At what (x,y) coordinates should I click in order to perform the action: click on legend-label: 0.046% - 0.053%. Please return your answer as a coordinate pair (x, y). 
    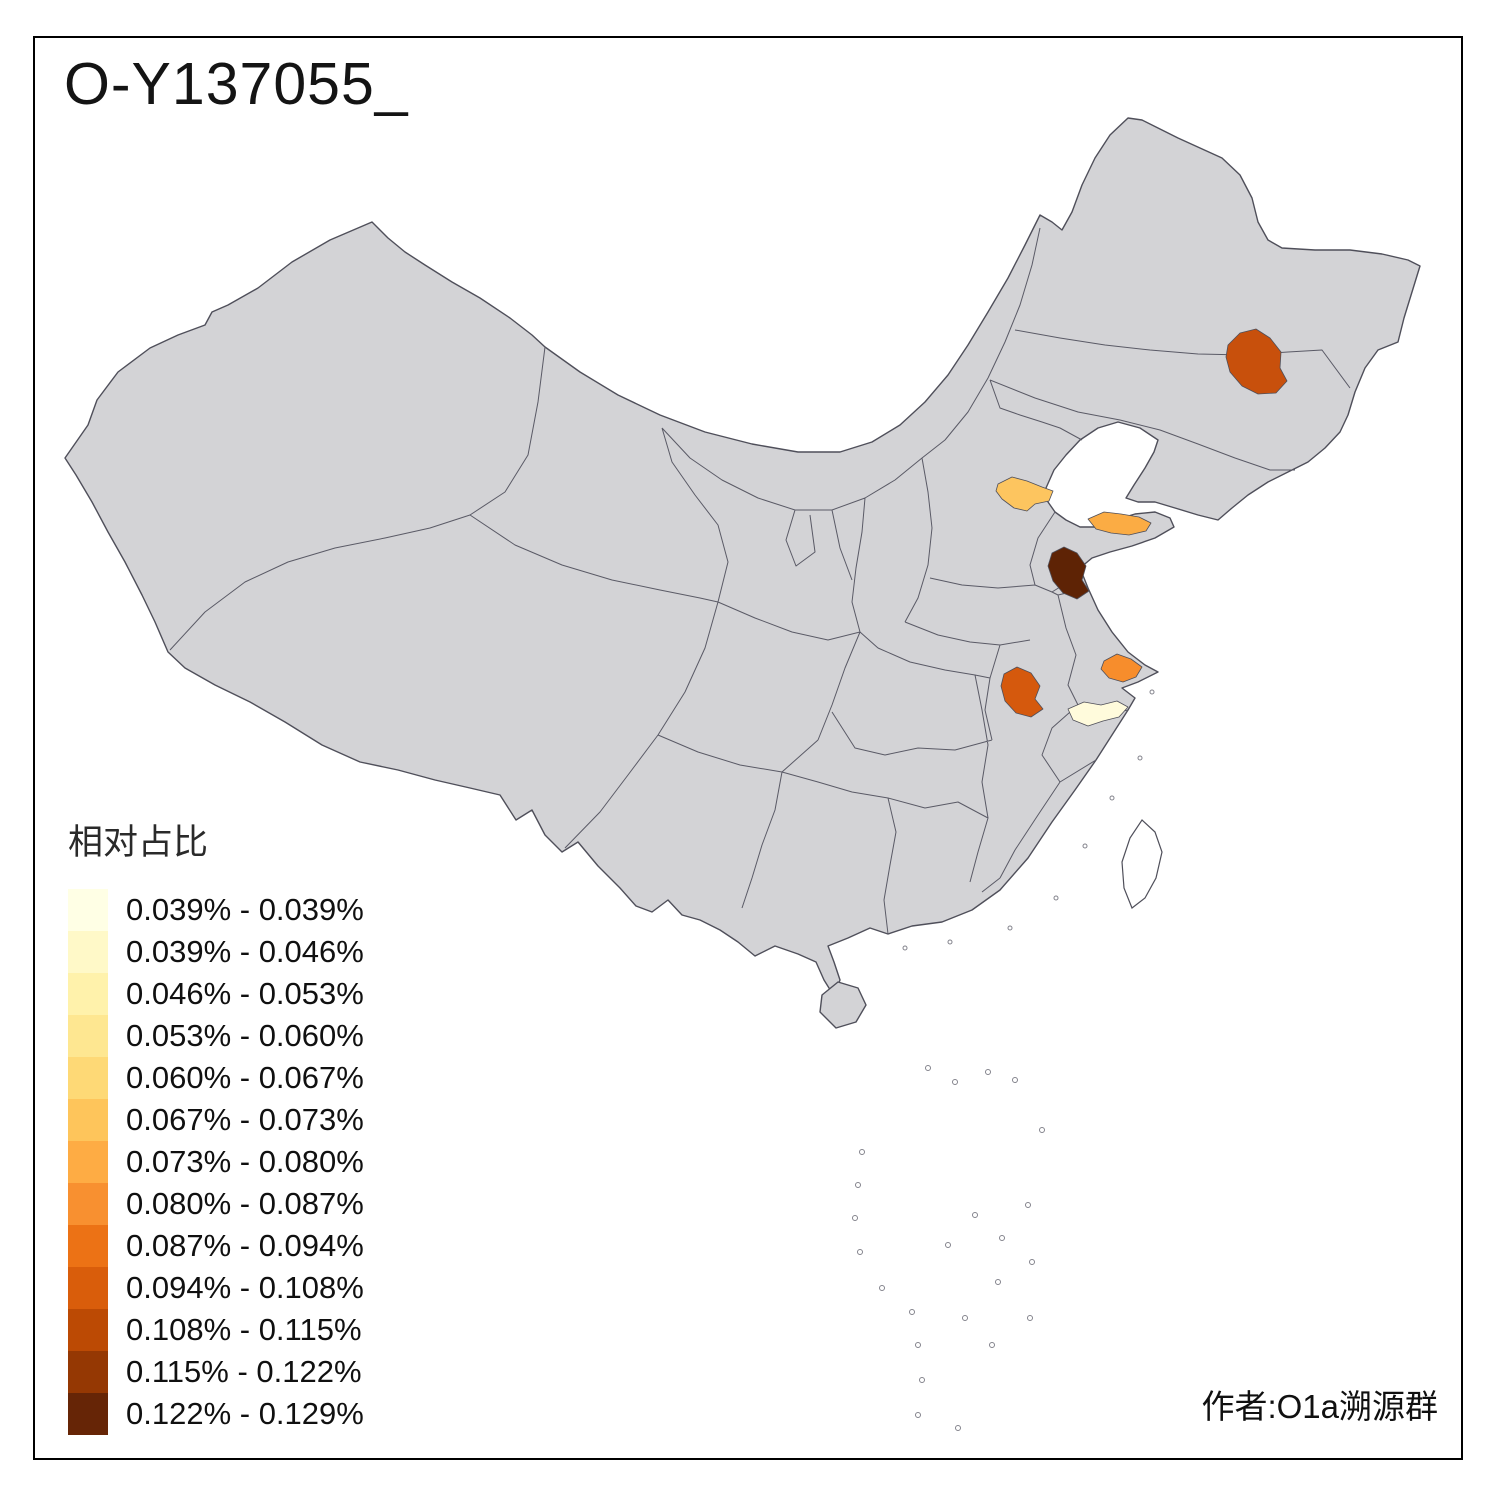
    Looking at the image, I should click on (245, 993).